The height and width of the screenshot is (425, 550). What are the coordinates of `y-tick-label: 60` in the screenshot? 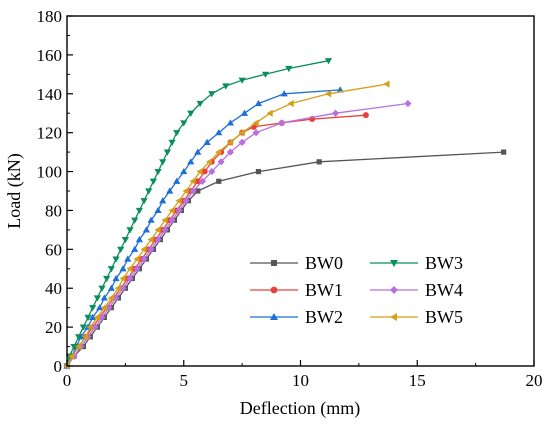 It's located at (53, 249).